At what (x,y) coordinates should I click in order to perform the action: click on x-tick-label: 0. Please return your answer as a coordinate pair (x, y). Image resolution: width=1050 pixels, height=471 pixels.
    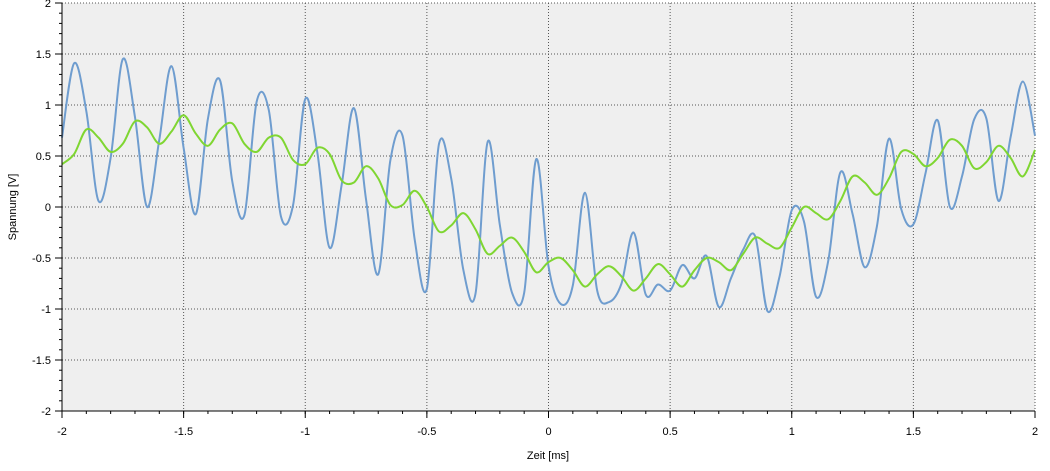
    Looking at the image, I should click on (548, 432).